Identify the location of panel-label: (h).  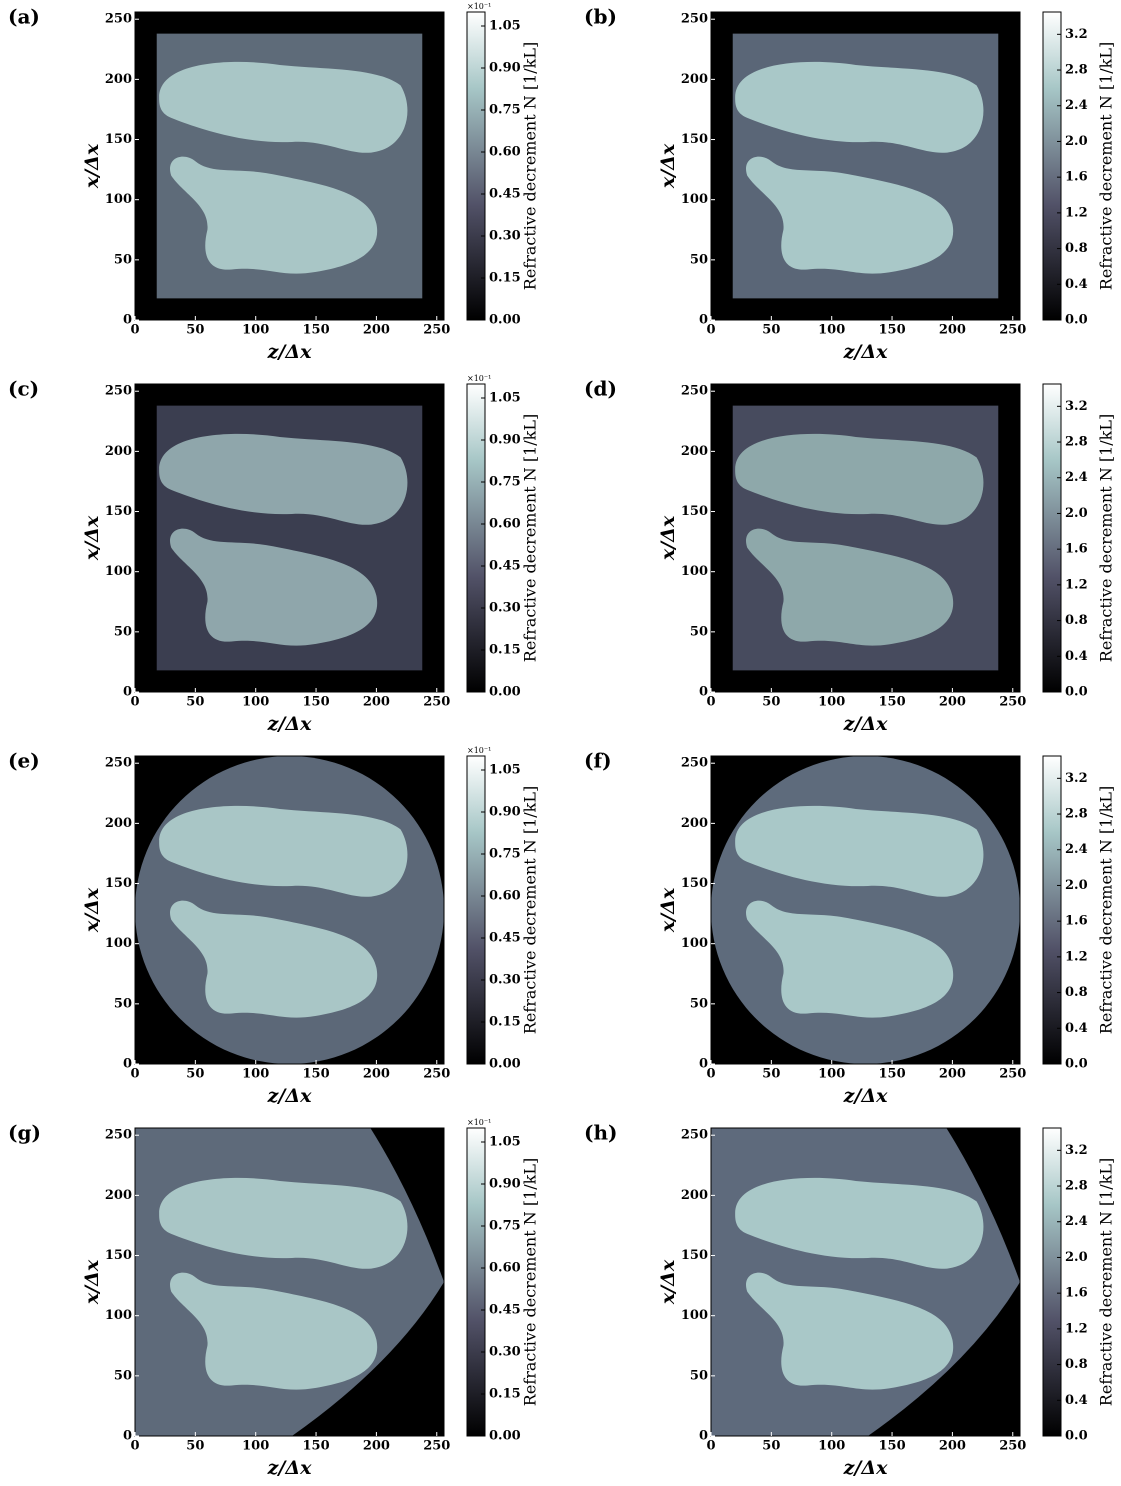
(600, 1133).